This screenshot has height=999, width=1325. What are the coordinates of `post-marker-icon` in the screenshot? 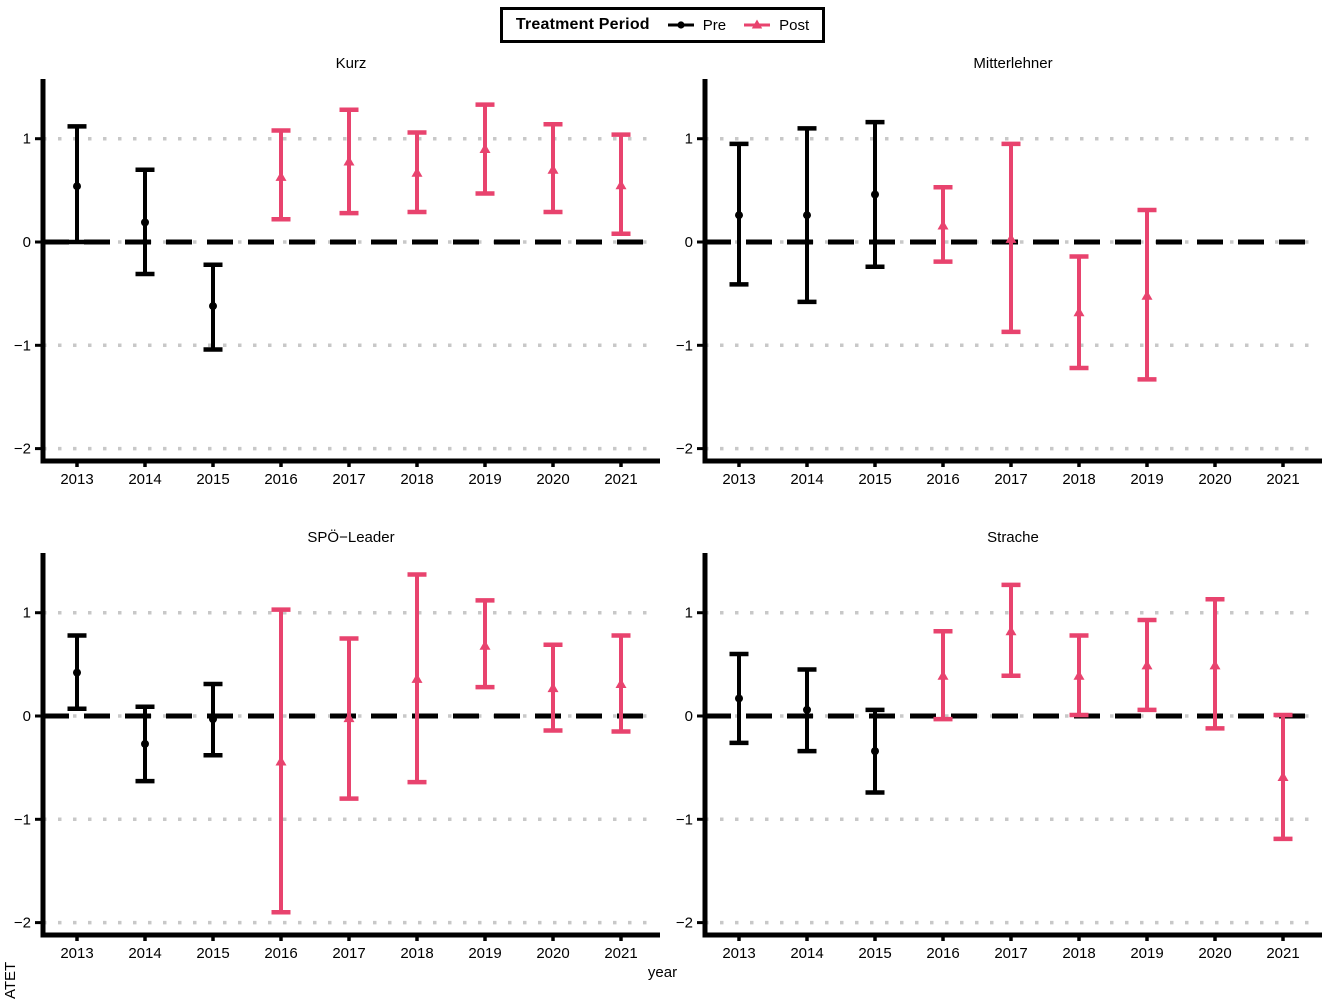 It's located at (757, 25).